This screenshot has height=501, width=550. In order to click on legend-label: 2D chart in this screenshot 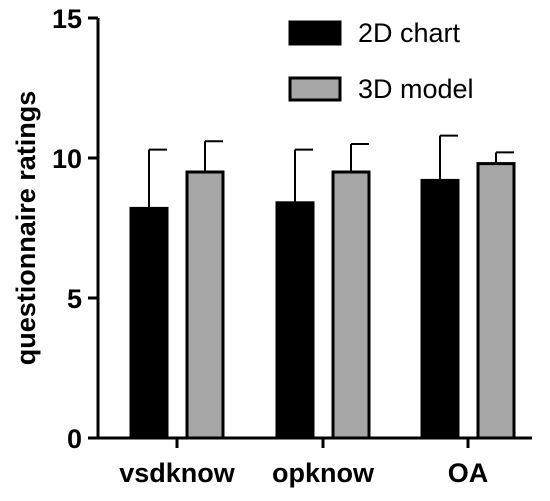, I will do `click(409, 33)`.